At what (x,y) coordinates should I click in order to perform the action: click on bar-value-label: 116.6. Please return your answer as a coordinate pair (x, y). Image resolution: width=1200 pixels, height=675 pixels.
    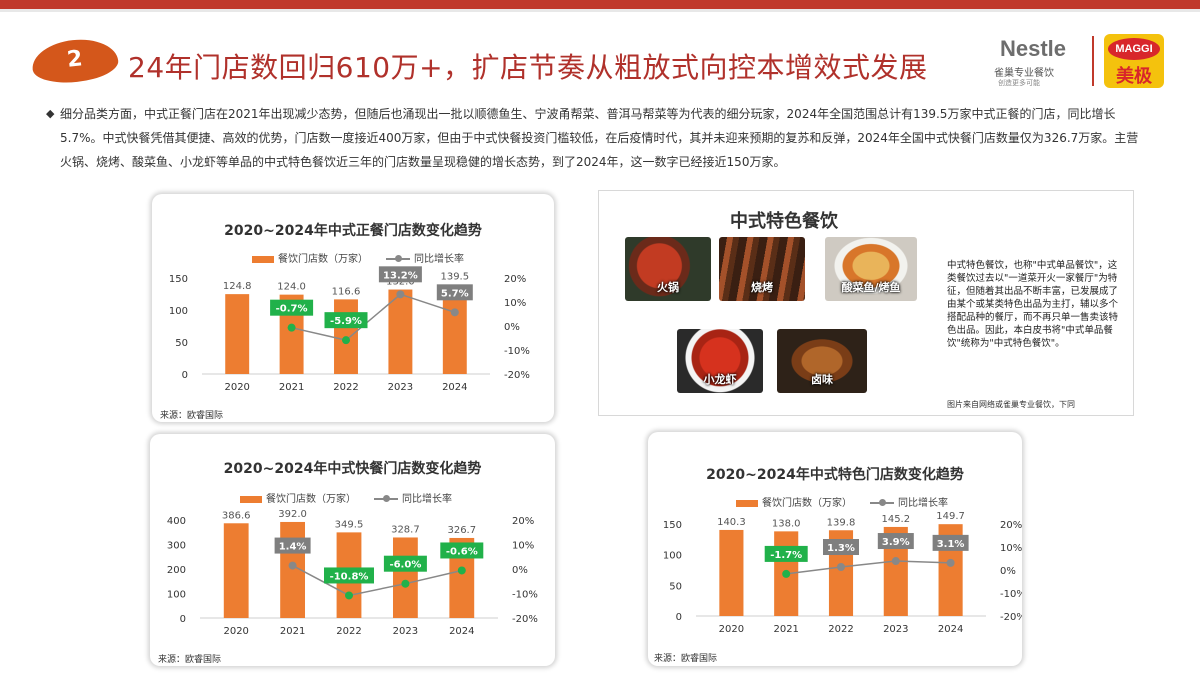
    Looking at the image, I should click on (346, 291).